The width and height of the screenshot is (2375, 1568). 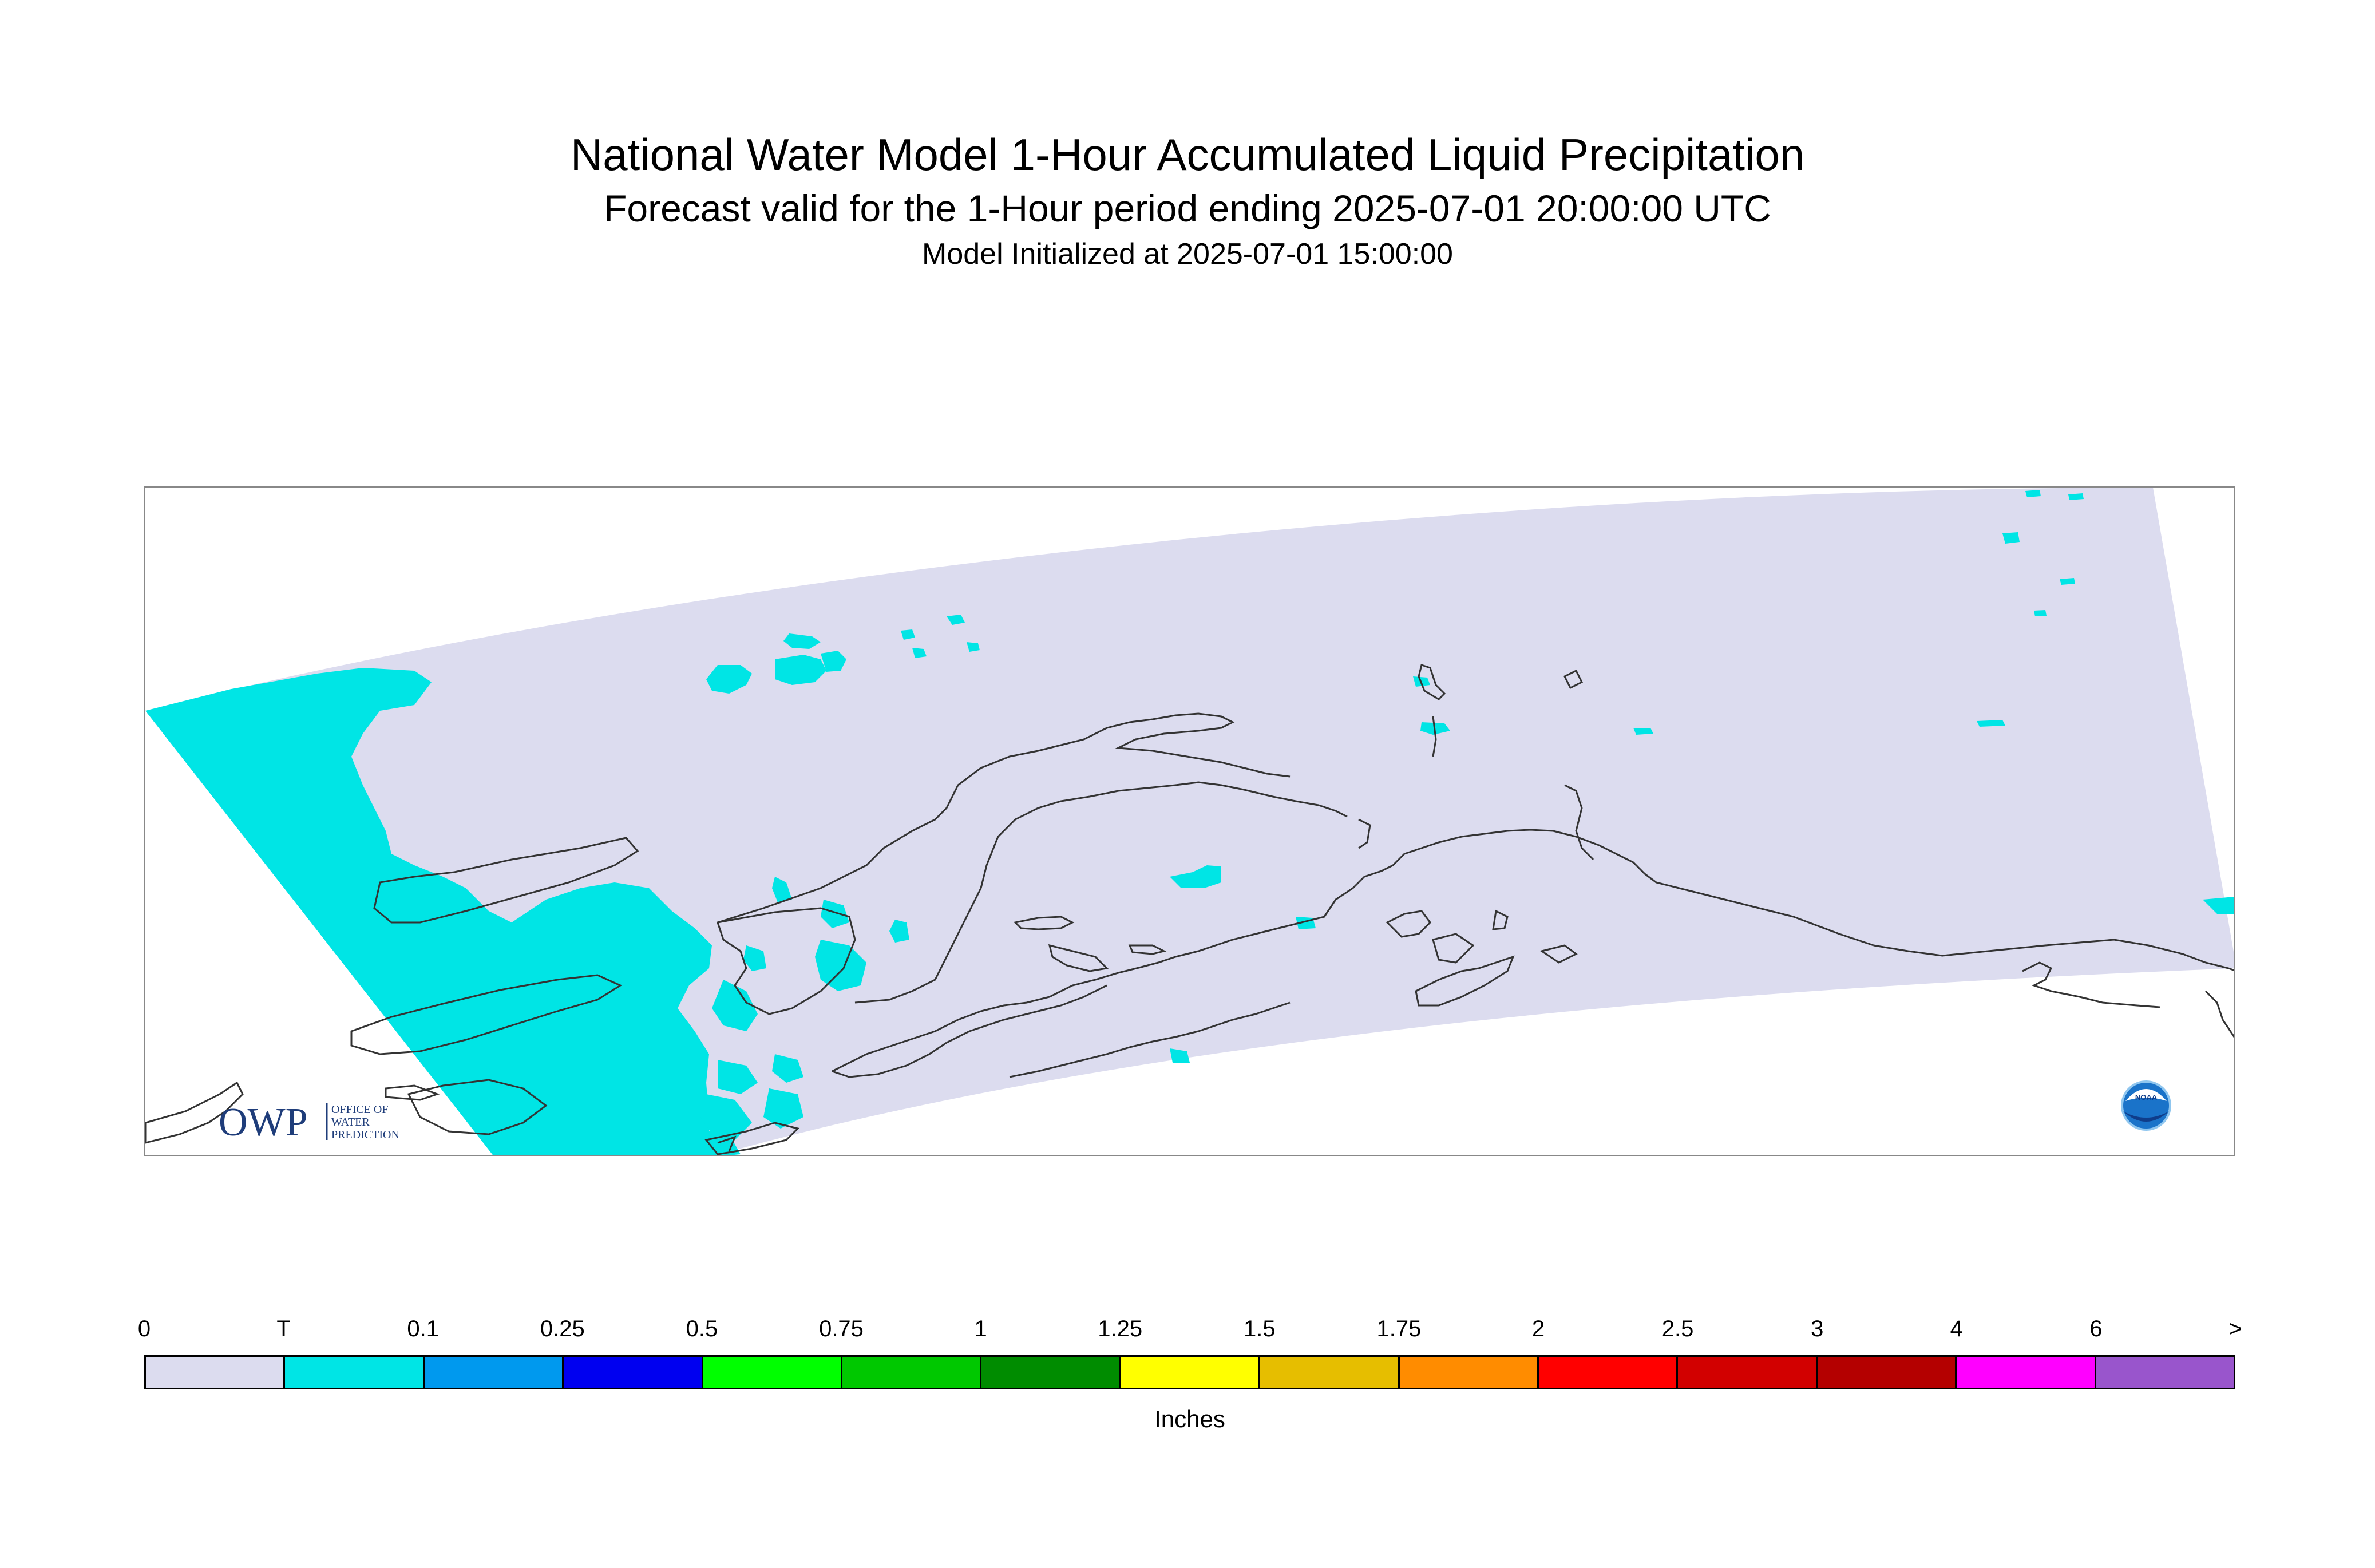 What do you see at coordinates (1259, 1328) in the screenshot?
I see `legend-tick-label: 1.5` at bounding box center [1259, 1328].